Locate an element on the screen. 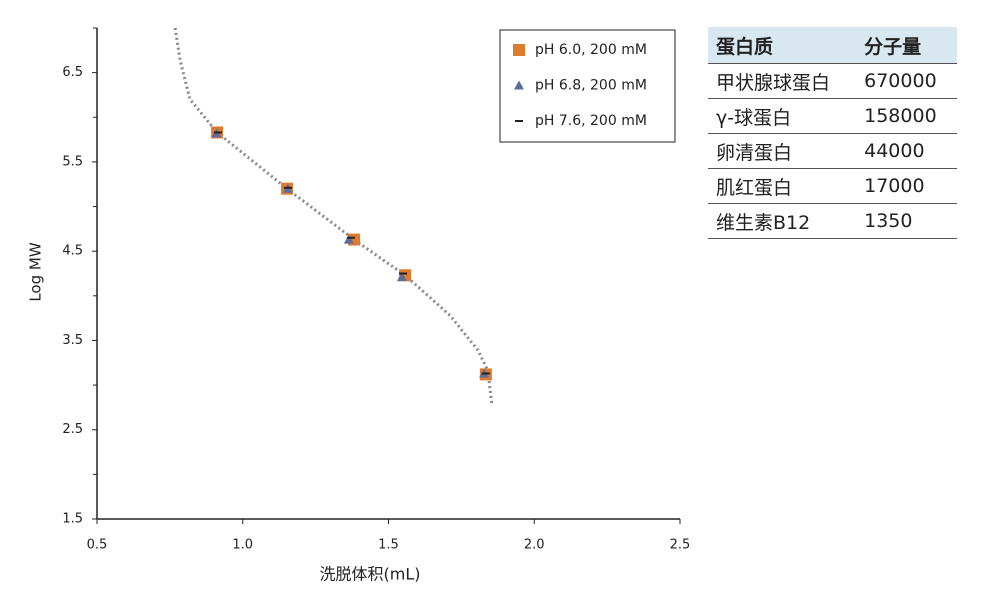 Image resolution: width=994 pixels, height=592 pixels. x-tick-label: 0.5 is located at coordinates (97, 545).